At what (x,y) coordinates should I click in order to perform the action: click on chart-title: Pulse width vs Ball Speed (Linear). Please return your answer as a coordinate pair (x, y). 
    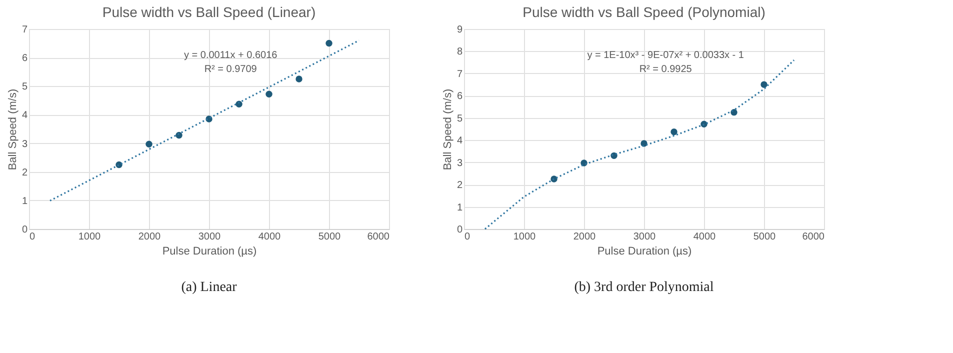
    Looking at the image, I should click on (209, 12).